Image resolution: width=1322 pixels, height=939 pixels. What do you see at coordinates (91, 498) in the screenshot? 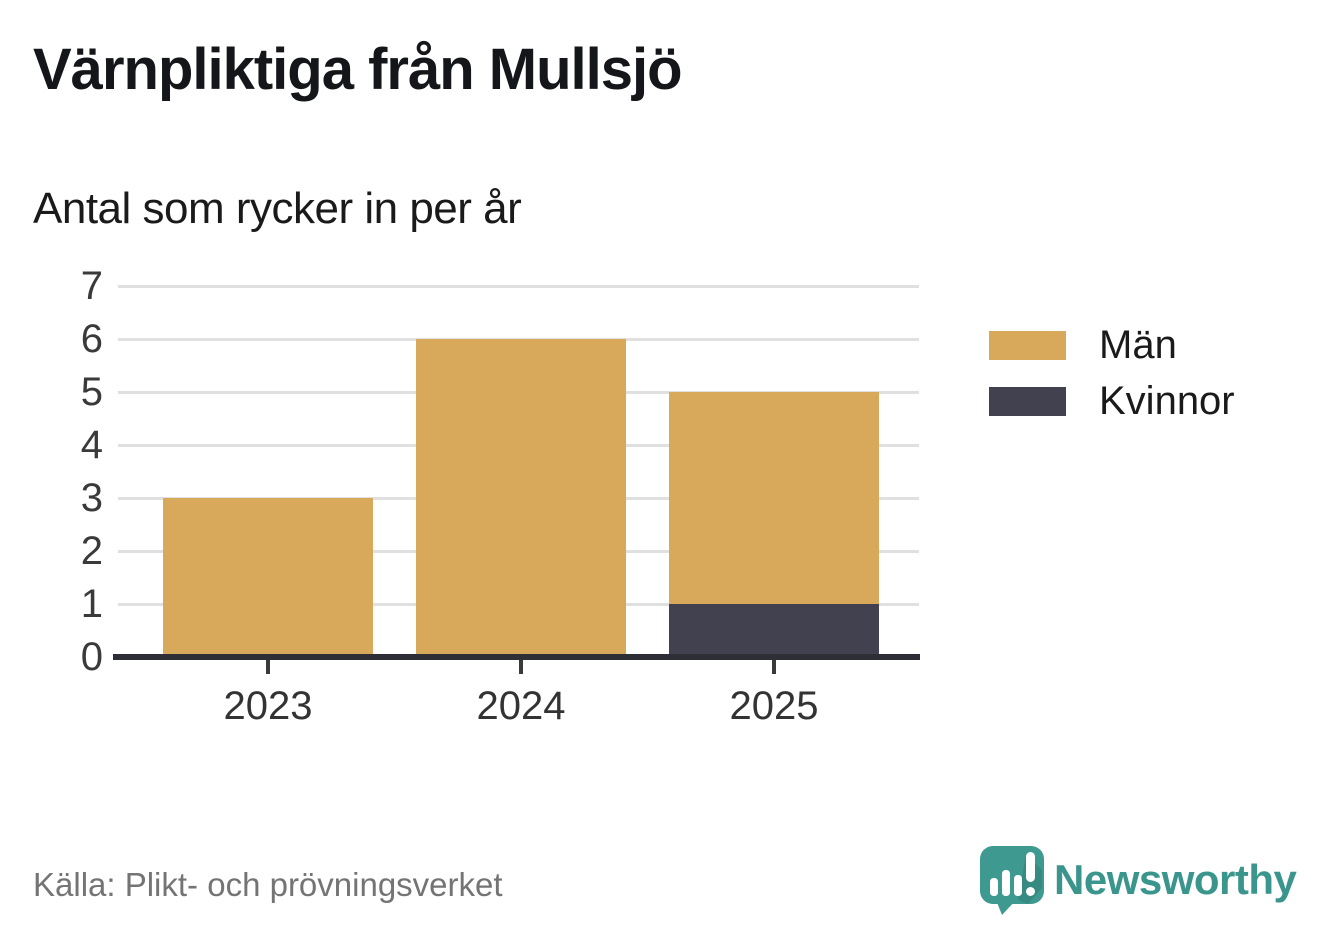
I see `y-axis-label: 3` at bounding box center [91, 498].